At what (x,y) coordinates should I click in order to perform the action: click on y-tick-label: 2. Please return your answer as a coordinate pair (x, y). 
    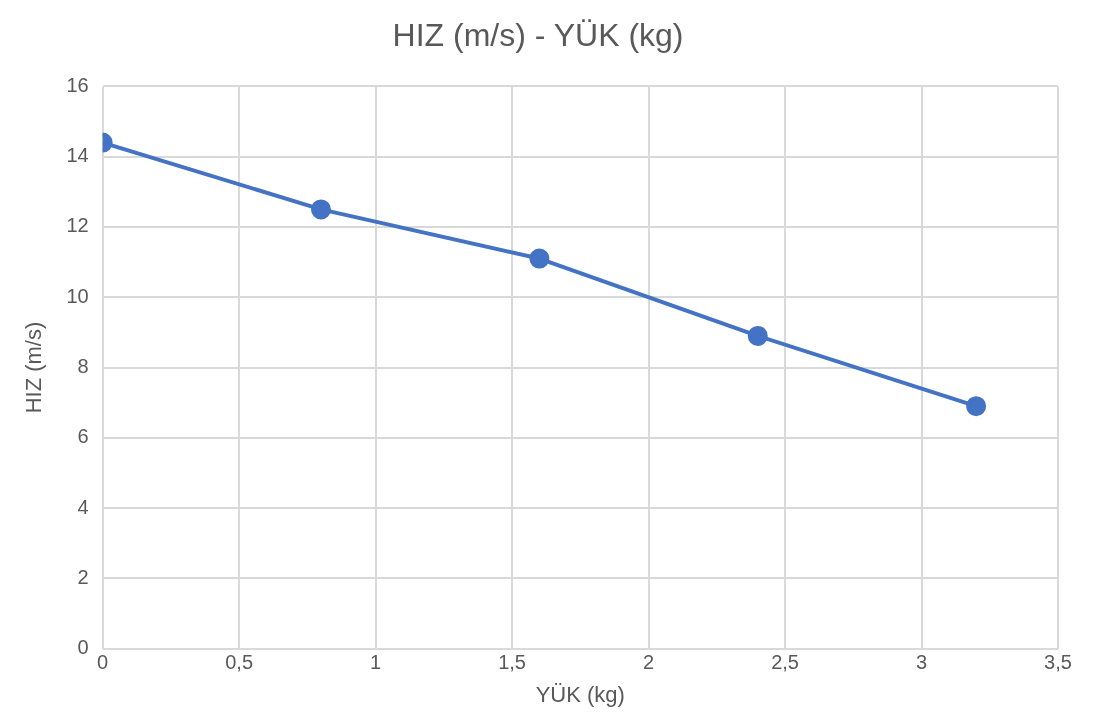
    Looking at the image, I should click on (83, 576).